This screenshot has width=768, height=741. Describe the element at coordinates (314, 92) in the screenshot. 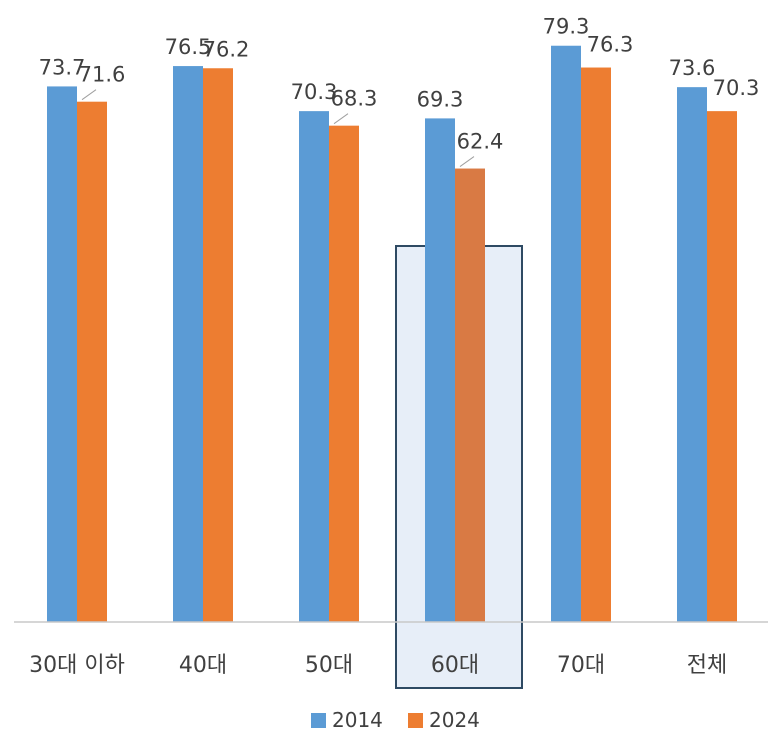

I see `data-label-2014-2: 70.3` at that location.